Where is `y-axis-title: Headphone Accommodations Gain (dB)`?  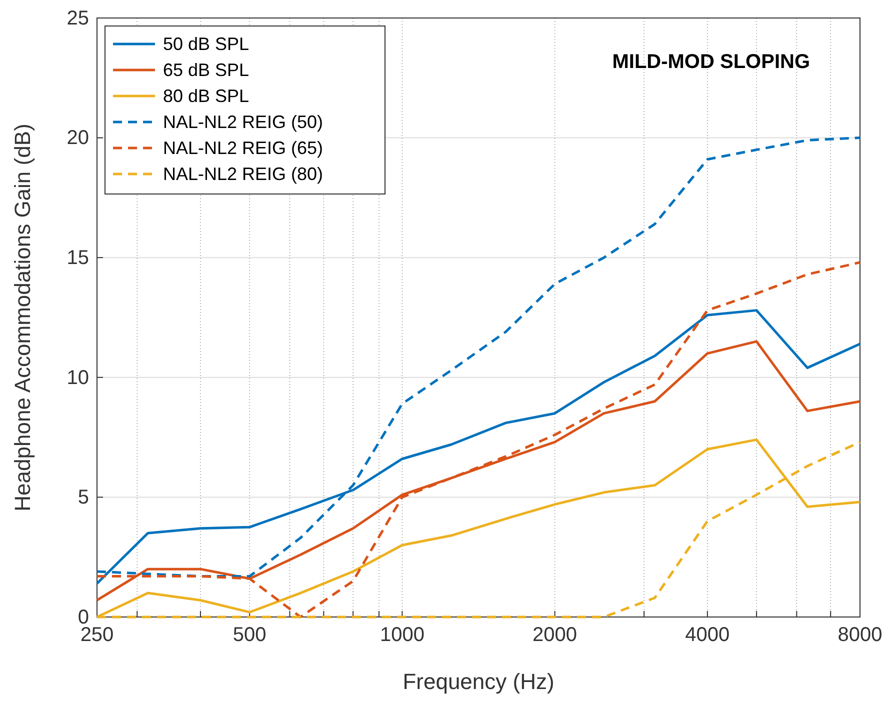
y-axis-title: Headphone Accommodations Gain (dB) is located at coordinates (22, 318).